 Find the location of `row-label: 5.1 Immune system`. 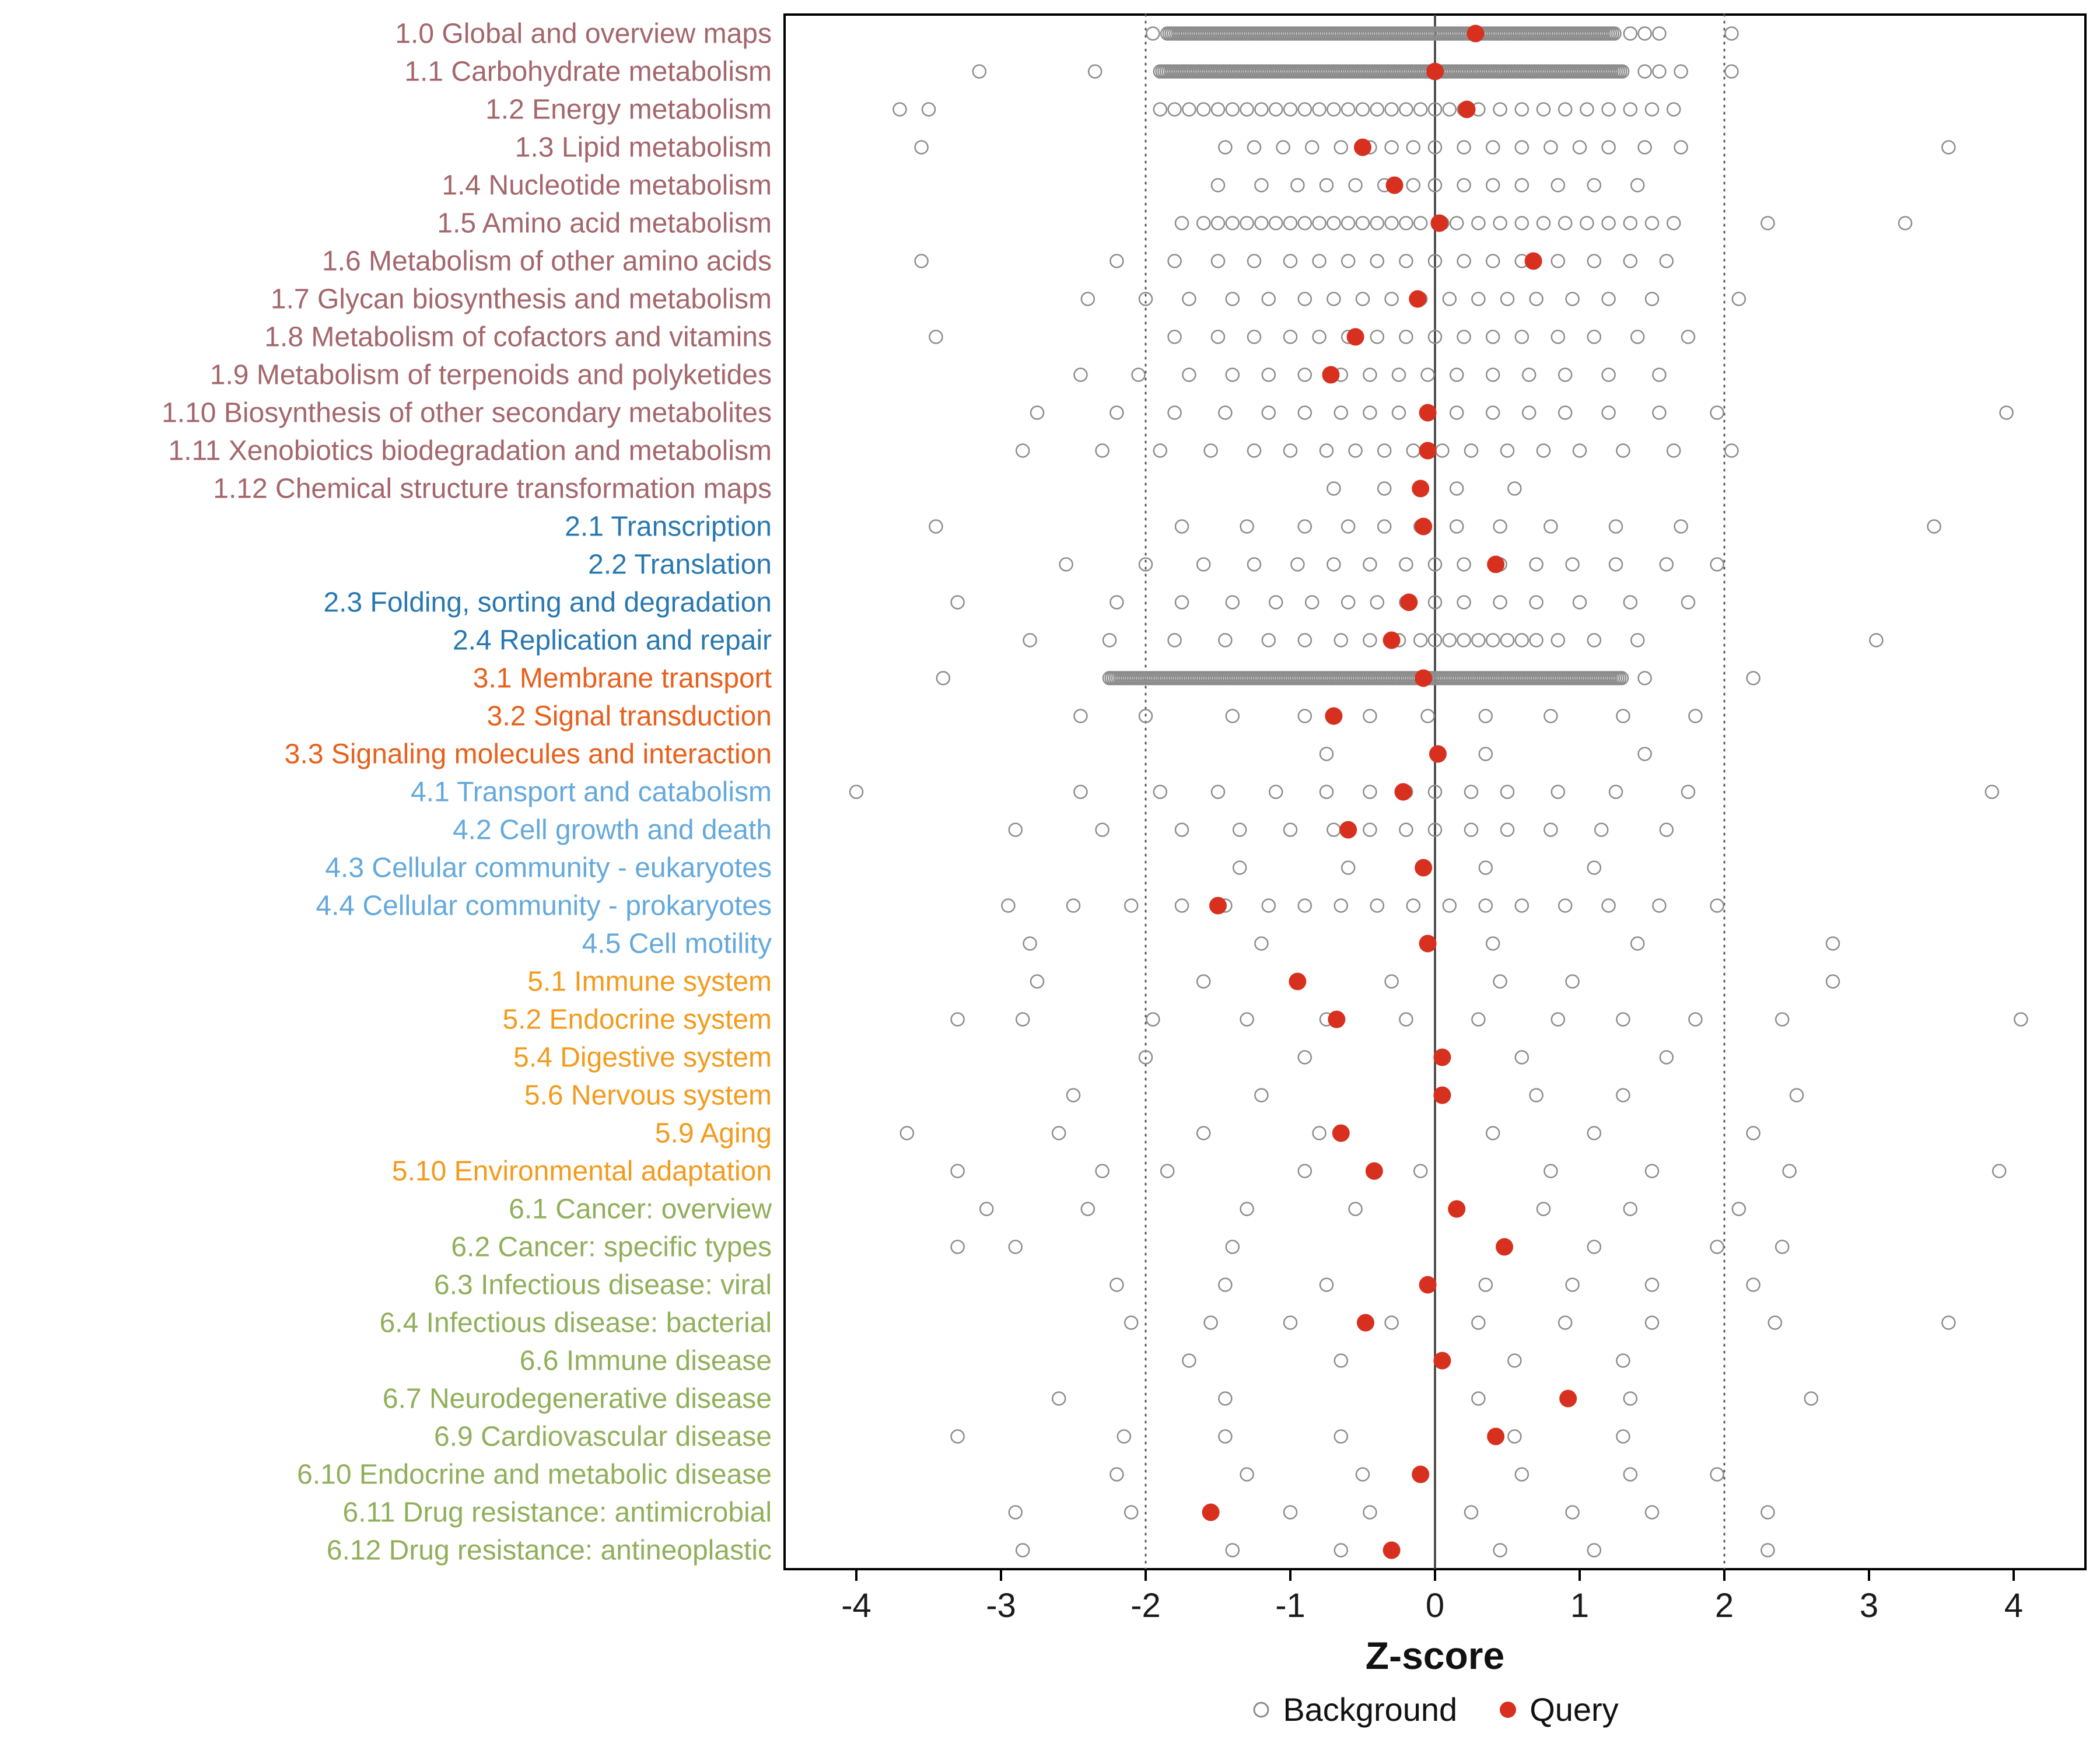

row-label: 5.1 Immune system is located at coordinates (649, 982).